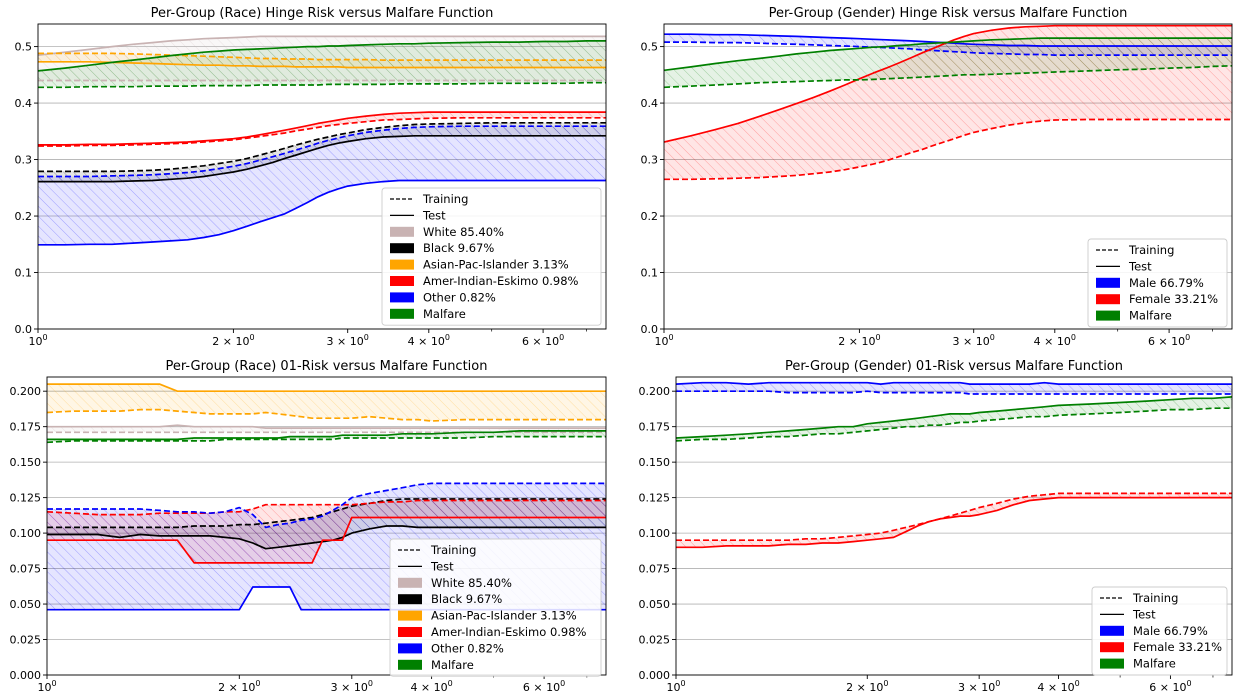 The height and width of the screenshot is (691, 1233). I want to click on band-female, so click(954, 520).